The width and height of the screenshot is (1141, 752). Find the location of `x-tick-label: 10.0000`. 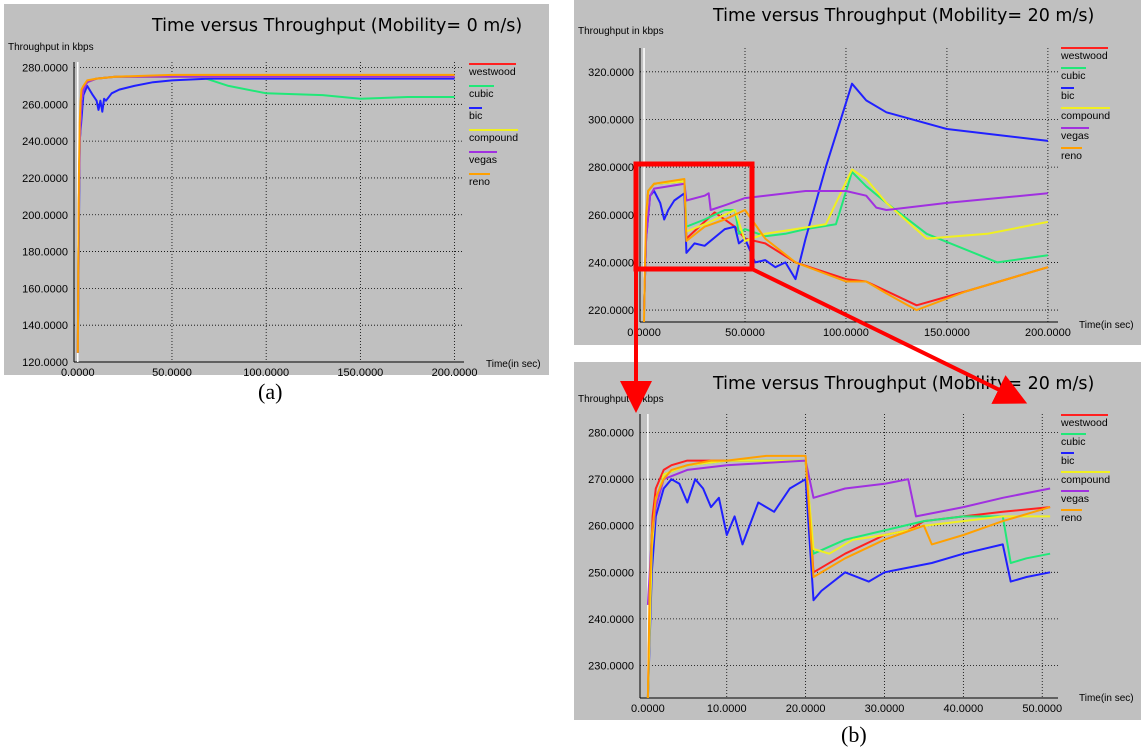

x-tick-label: 10.0000 is located at coordinates (727, 709).